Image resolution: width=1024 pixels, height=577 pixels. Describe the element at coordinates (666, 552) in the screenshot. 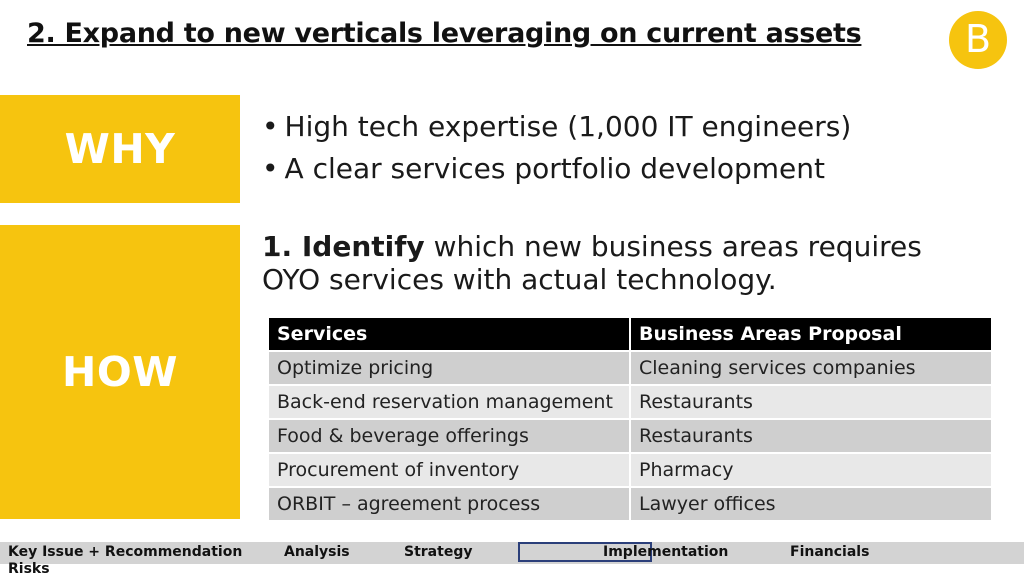

I see `nav-item-implementation: Implementation` at that location.